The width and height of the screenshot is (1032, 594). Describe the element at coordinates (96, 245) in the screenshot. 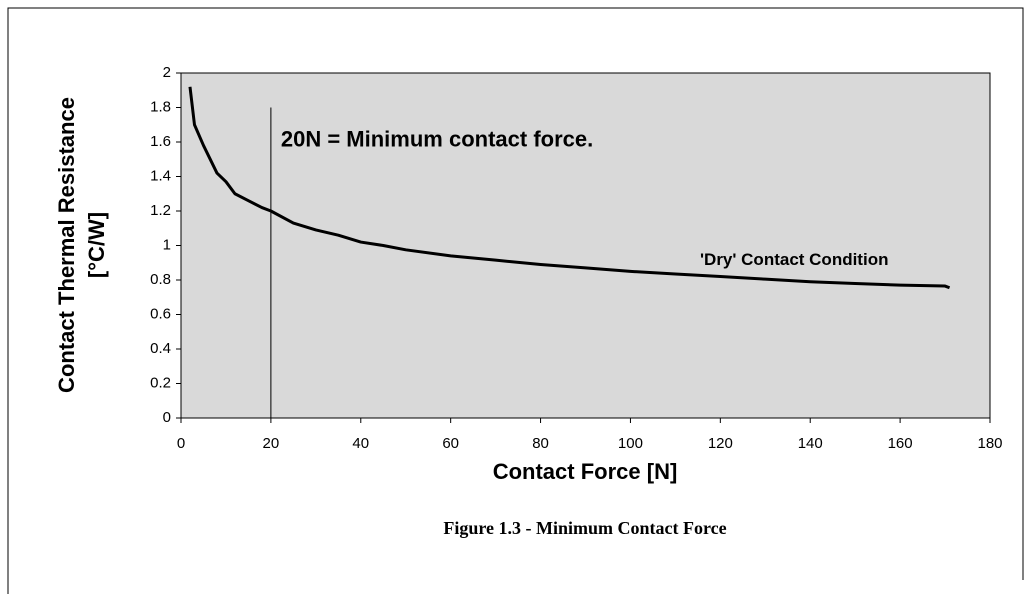

I see `y-axis-label: [°C/W]` at that location.